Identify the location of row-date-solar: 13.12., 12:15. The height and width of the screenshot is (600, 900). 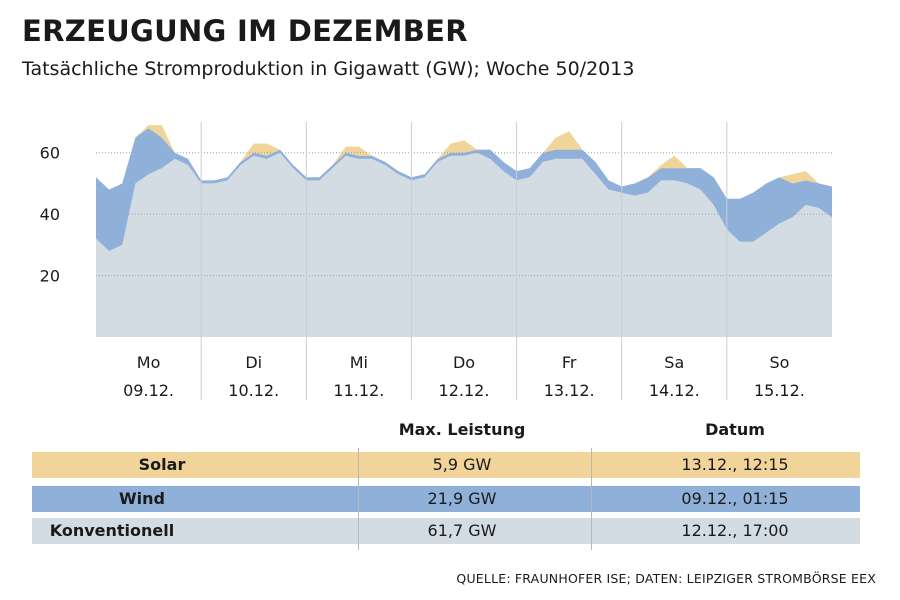
(735, 464).